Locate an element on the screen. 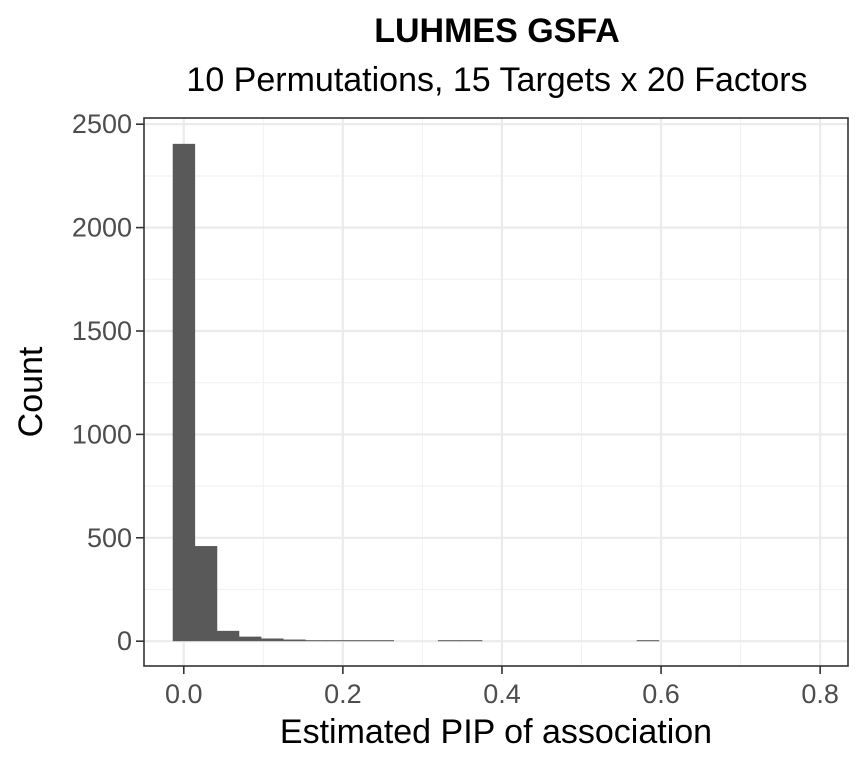  y-tick-label: 1000 is located at coordinates (102, 434).